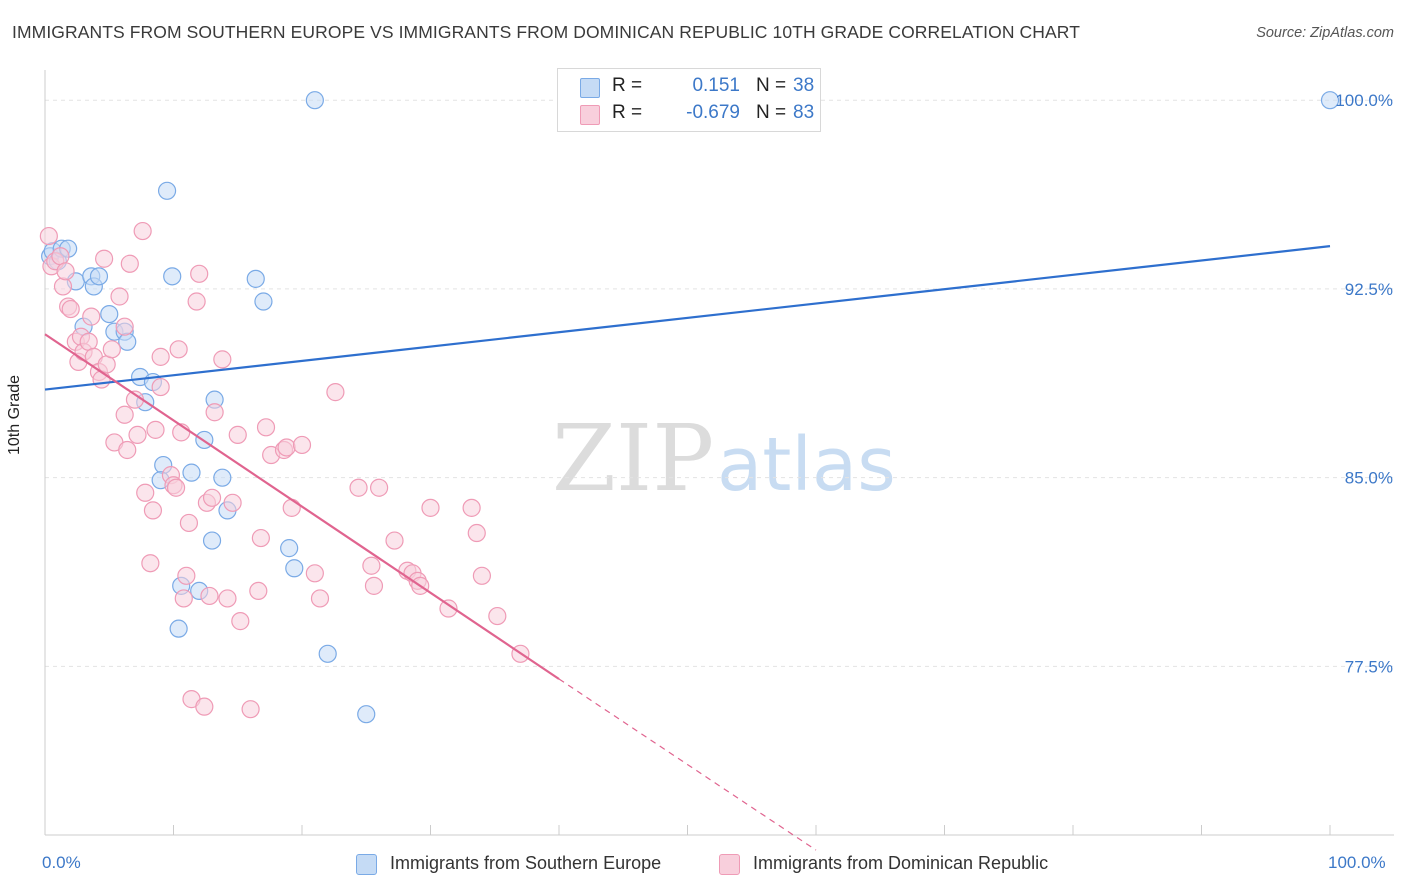 This screenshot has width=1406, height=892. What do you see at coordinates (713, 112) in the screenshot?
I see `r-value: -0.679` at bounding box center [713, 112].